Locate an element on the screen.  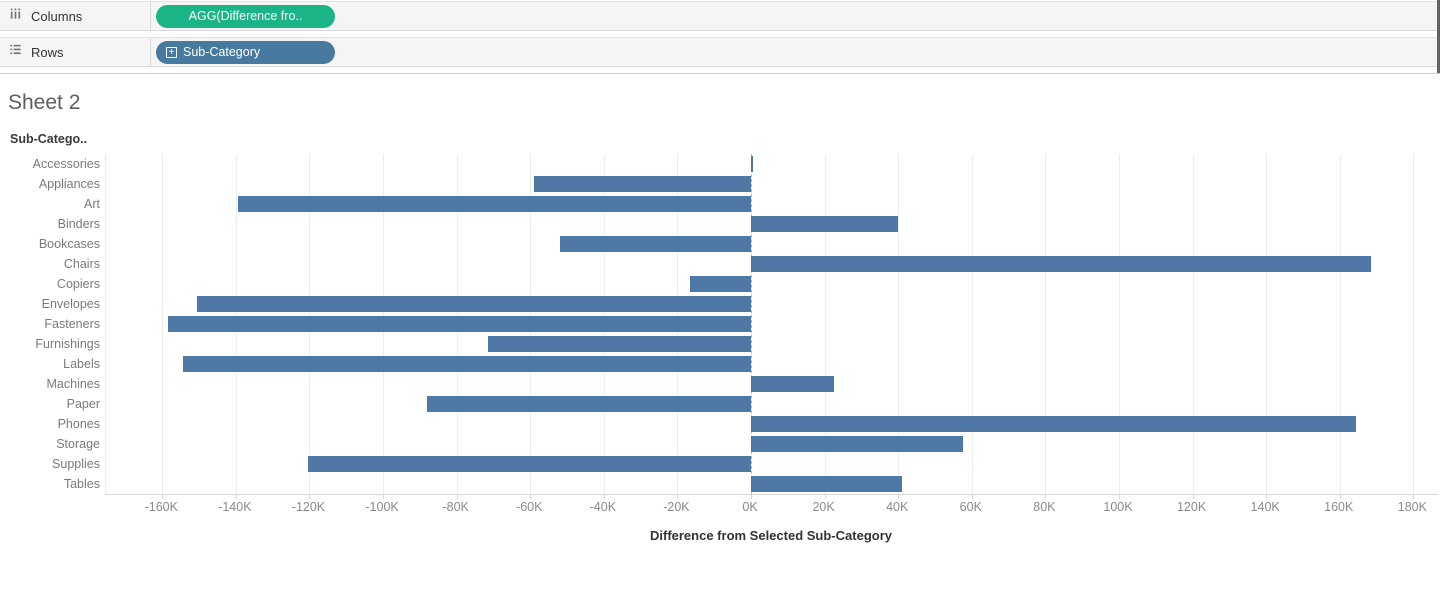
bar-envelopes is located at coordinates (474, 304).